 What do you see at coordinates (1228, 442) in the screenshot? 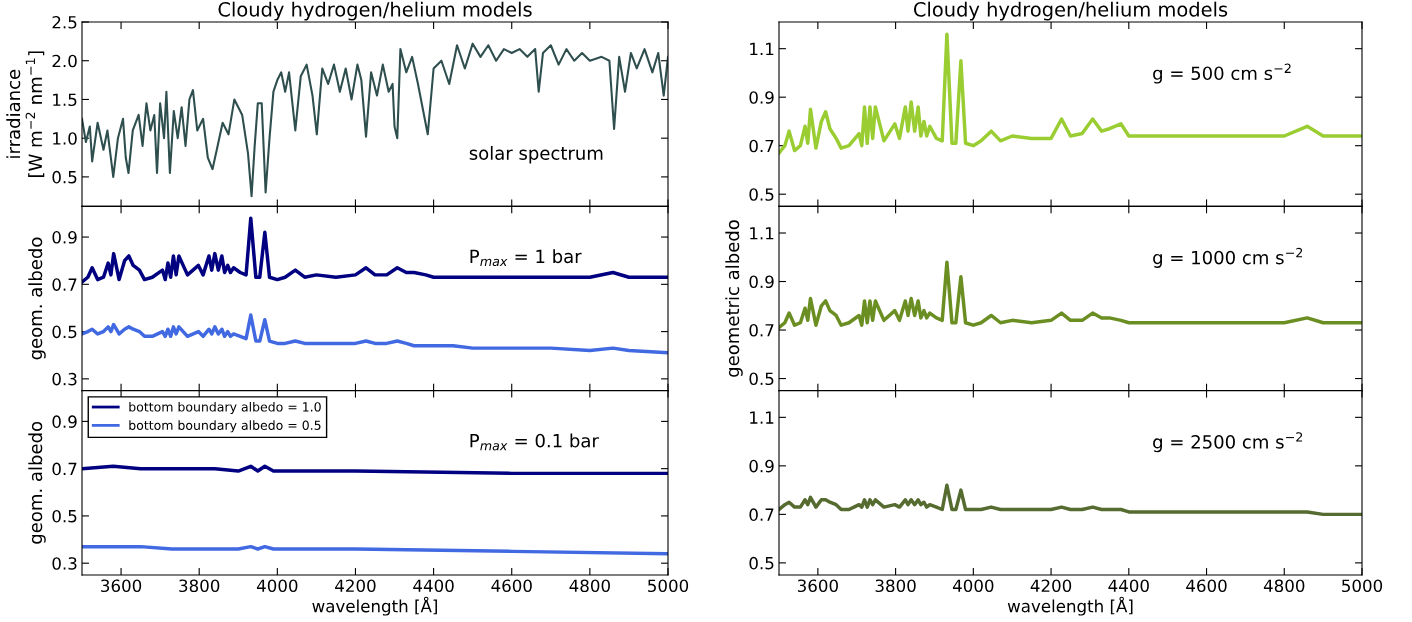
I see `annotation: g = 2500 cm s$^{−2}$` at bounding box center [1228, 442].